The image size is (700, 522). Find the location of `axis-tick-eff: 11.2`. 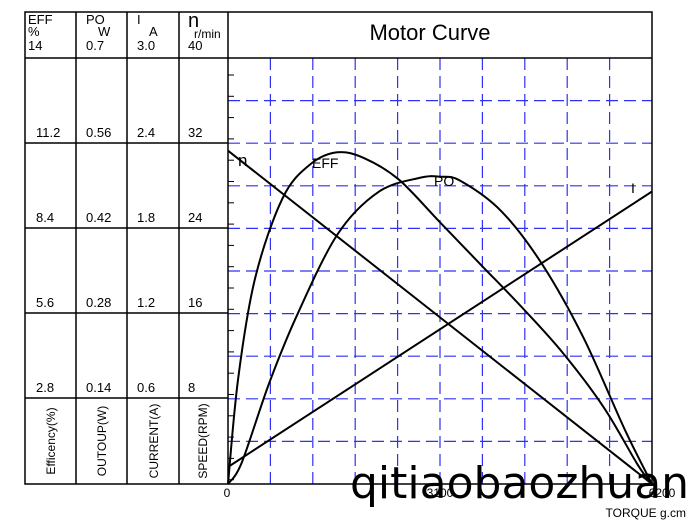

axis-tick-eff: 11.2 is located at coordinates (48, 132).